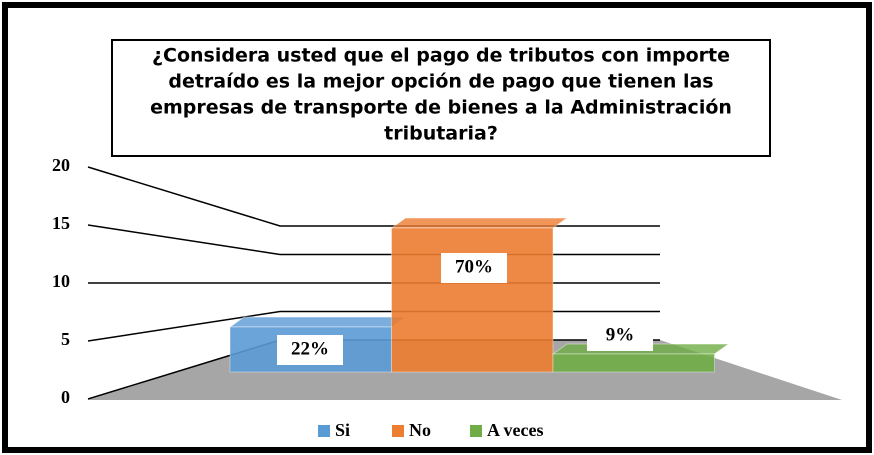  What do you see at coordinates (65, 339) in the screenshot?
I see `y-tick-label: 5` at bounding box center [65, 339].